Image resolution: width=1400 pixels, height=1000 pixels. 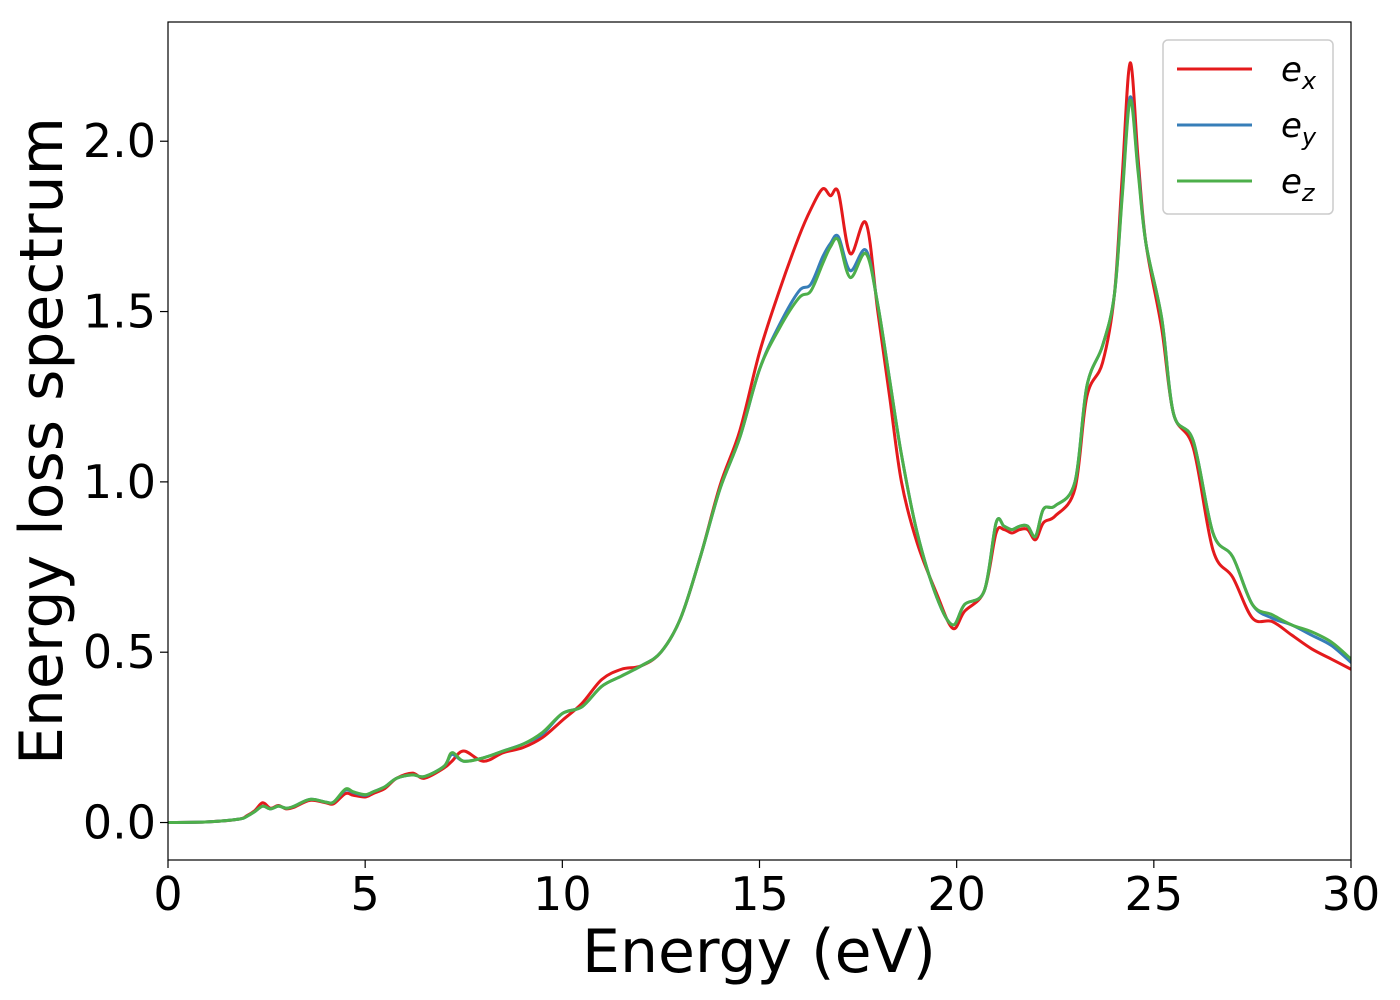 I want to click on legend-label-z: ez, so click(x=1298, y=184).